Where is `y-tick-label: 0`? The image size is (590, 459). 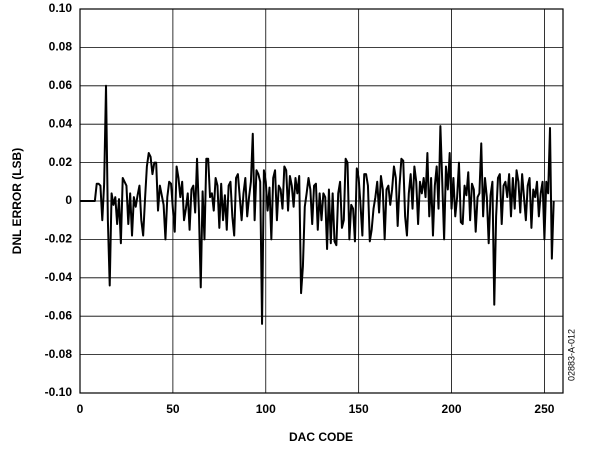 y-tick-label: 0 is located at coordinates (68, 200).